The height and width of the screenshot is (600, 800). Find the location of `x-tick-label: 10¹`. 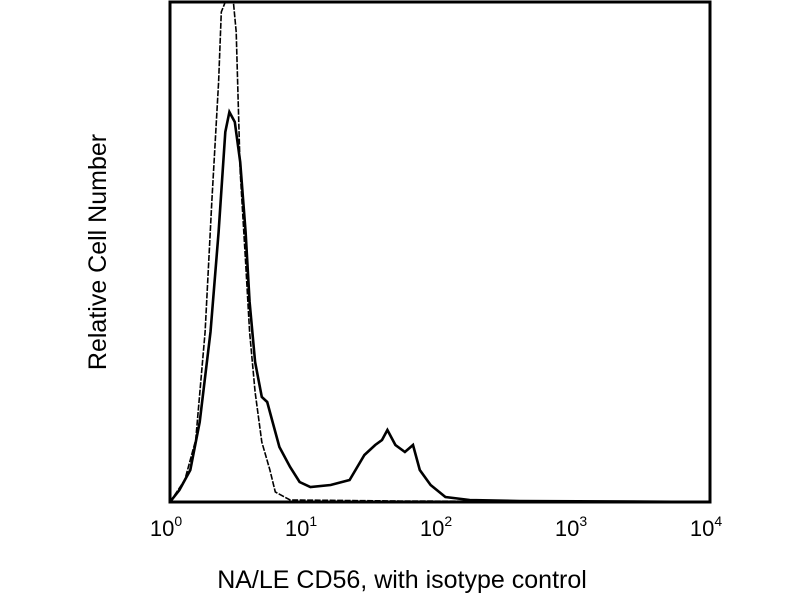

x-tick-label: 10¹ is located at coordinates (301, 527).